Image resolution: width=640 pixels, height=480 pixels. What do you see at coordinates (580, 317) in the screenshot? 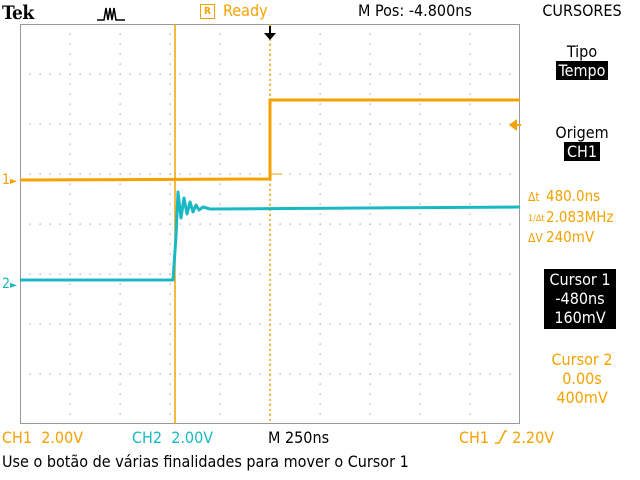
I see `cursor1-voltage: 160mV` at bounding box center [580, 317].